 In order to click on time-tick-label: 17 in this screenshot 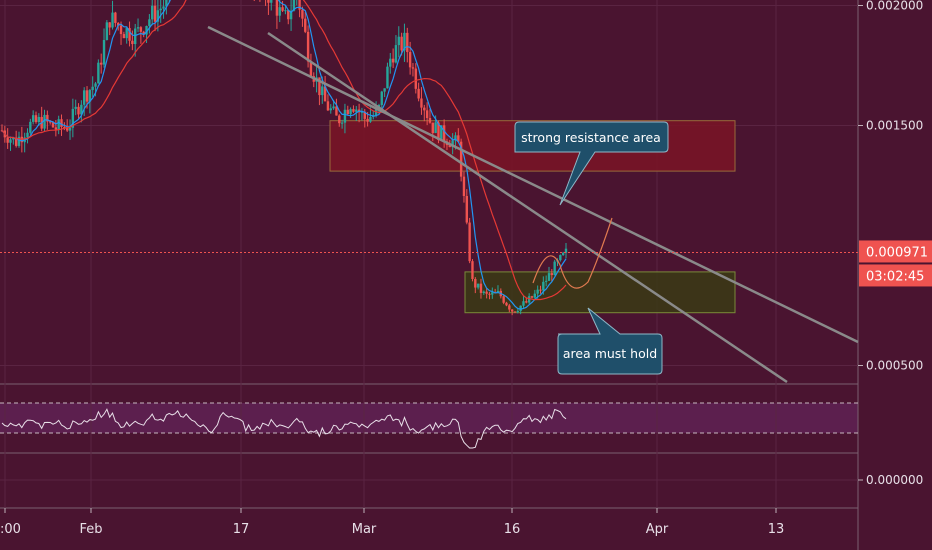, I will do `click(241, 529)`.